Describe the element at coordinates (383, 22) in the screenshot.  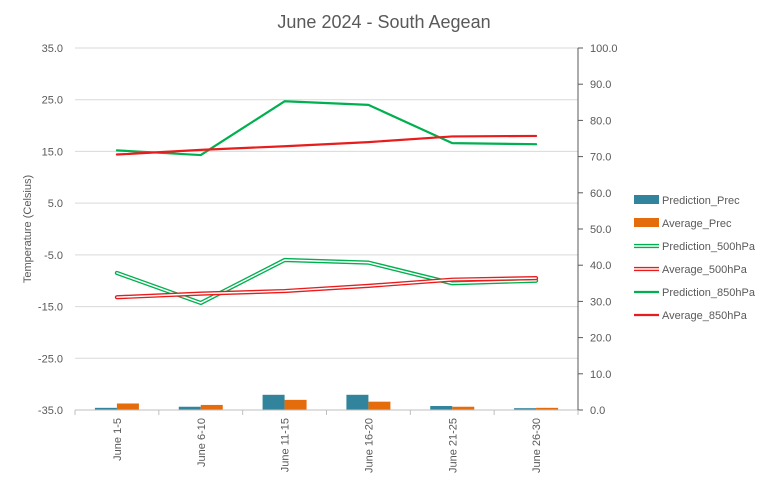
I see `chart-title: June 2024 - South Aegean` at that location.